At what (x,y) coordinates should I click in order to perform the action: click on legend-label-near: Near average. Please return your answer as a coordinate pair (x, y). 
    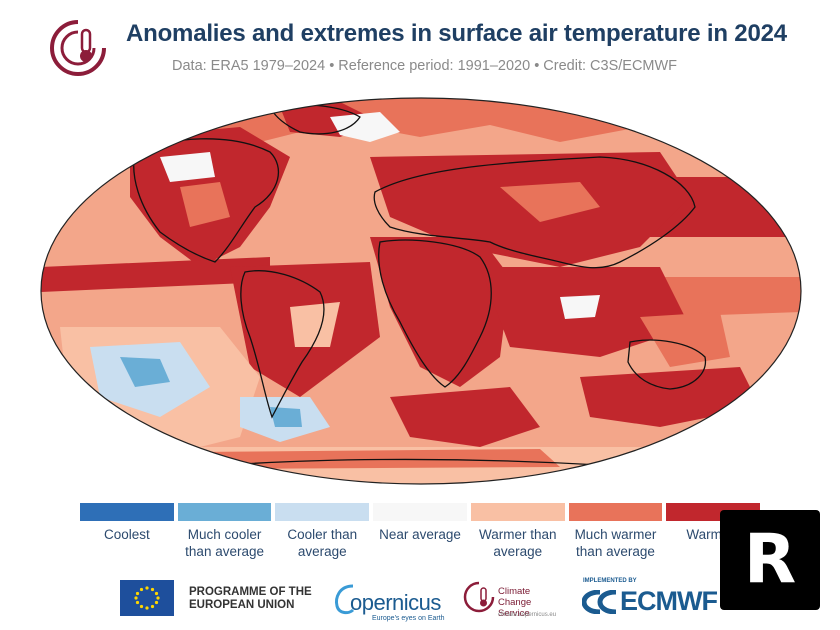
    Looking at the image, I should click on (420, 534).